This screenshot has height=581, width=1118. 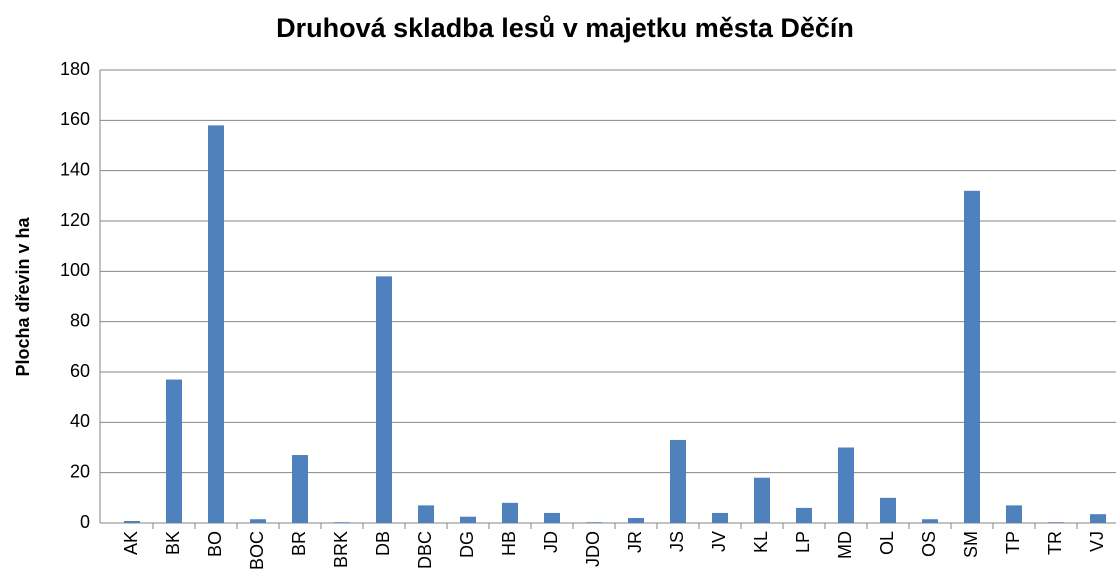 I want to click on x-tick-label: DB, so click(x=383, y=543).